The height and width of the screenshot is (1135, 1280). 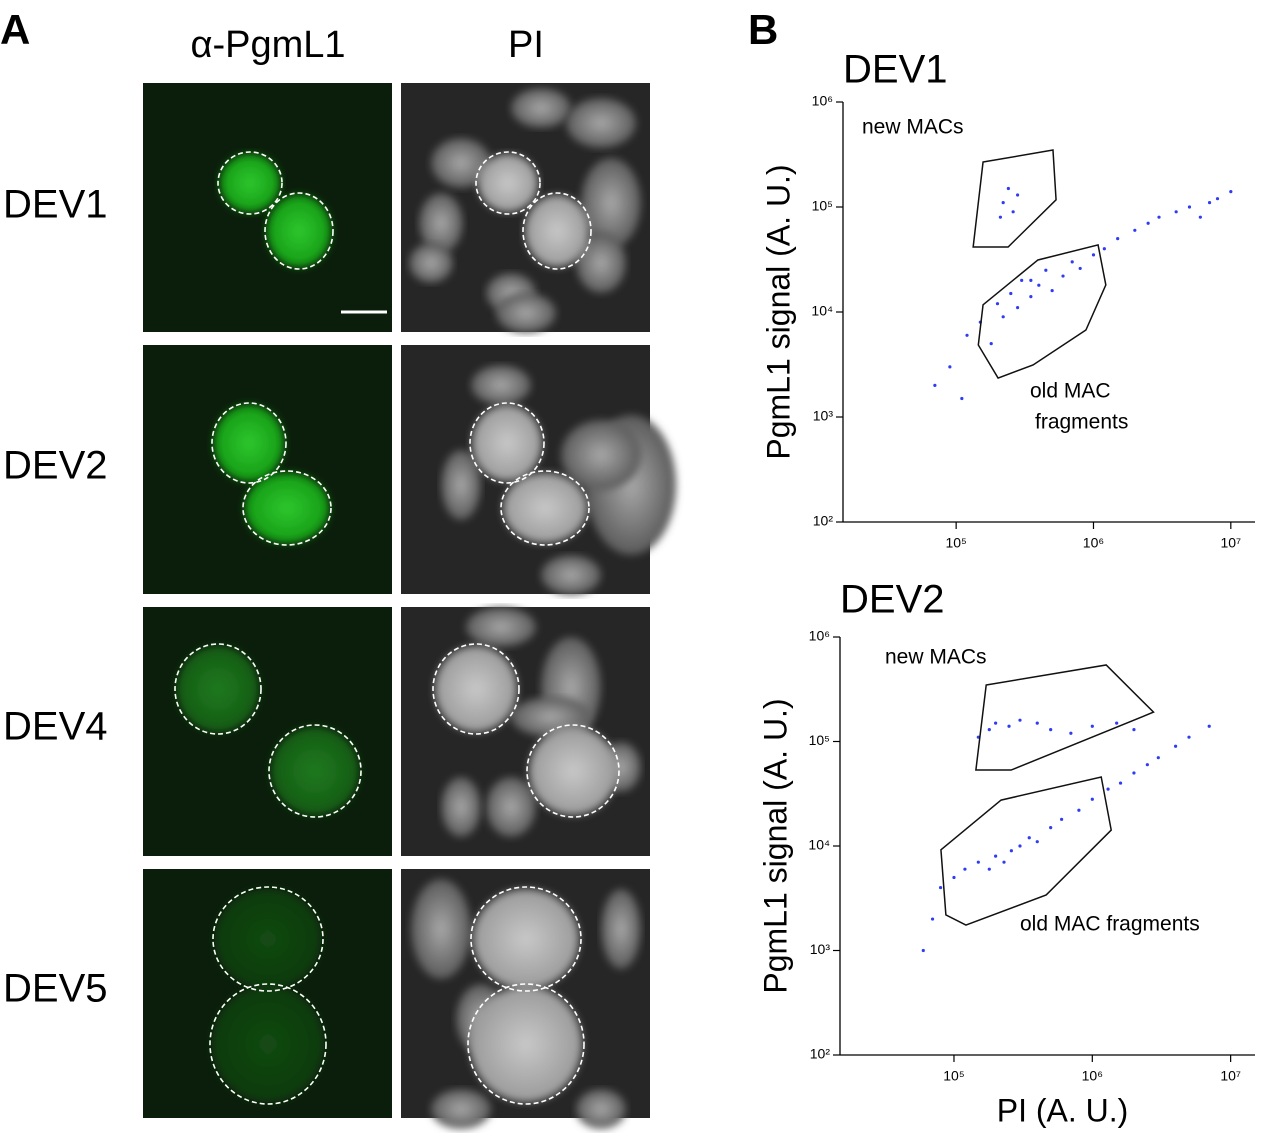 I want to click on points, so click(x=1066, y=835).